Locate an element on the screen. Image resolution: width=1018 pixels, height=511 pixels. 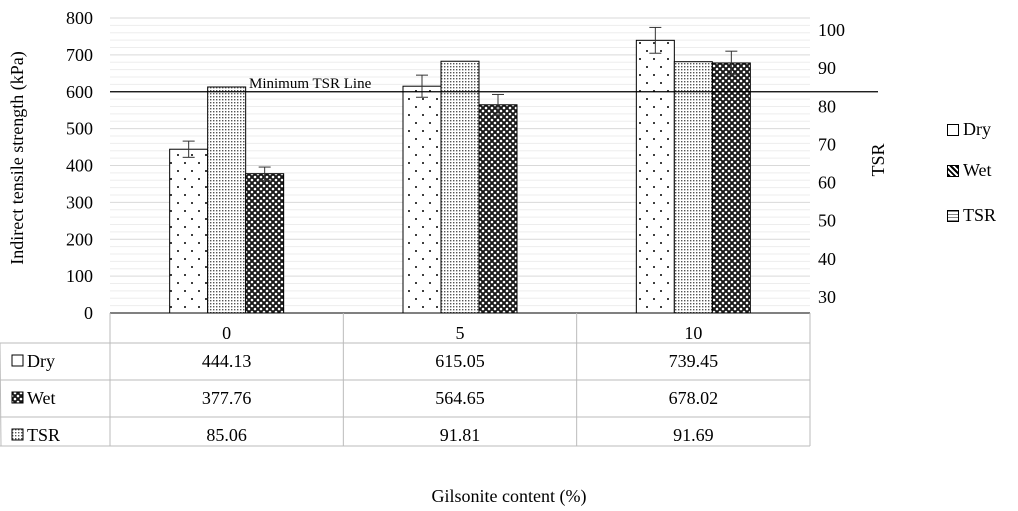
y2-tick-label: 100 is located at coordinates (831, 30).